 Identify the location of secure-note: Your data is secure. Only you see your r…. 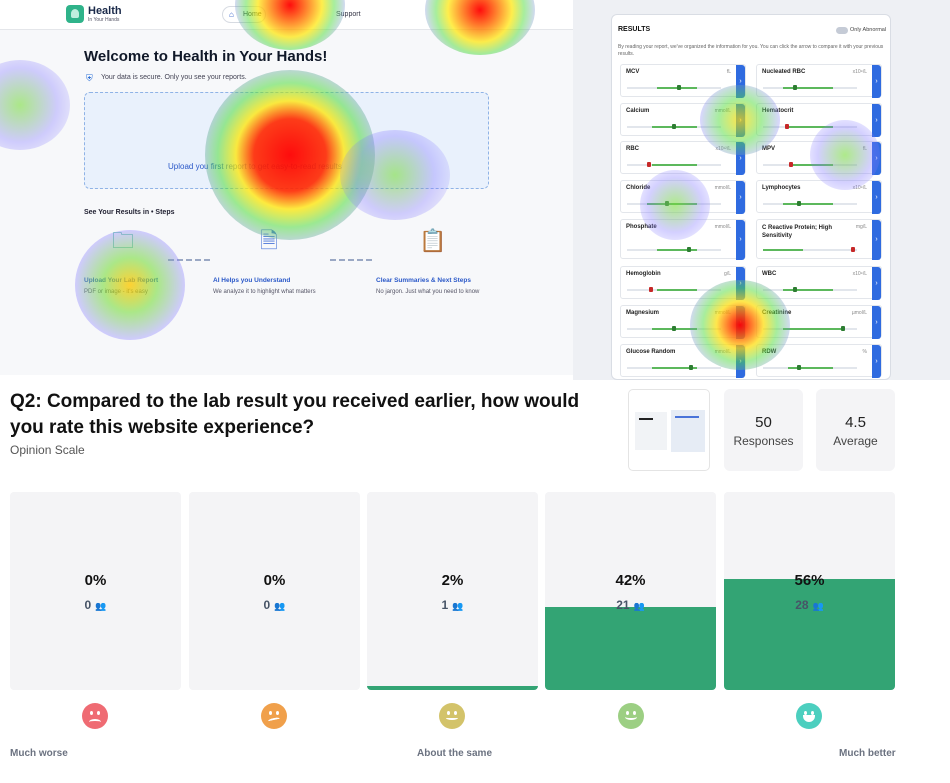
(174, 77).